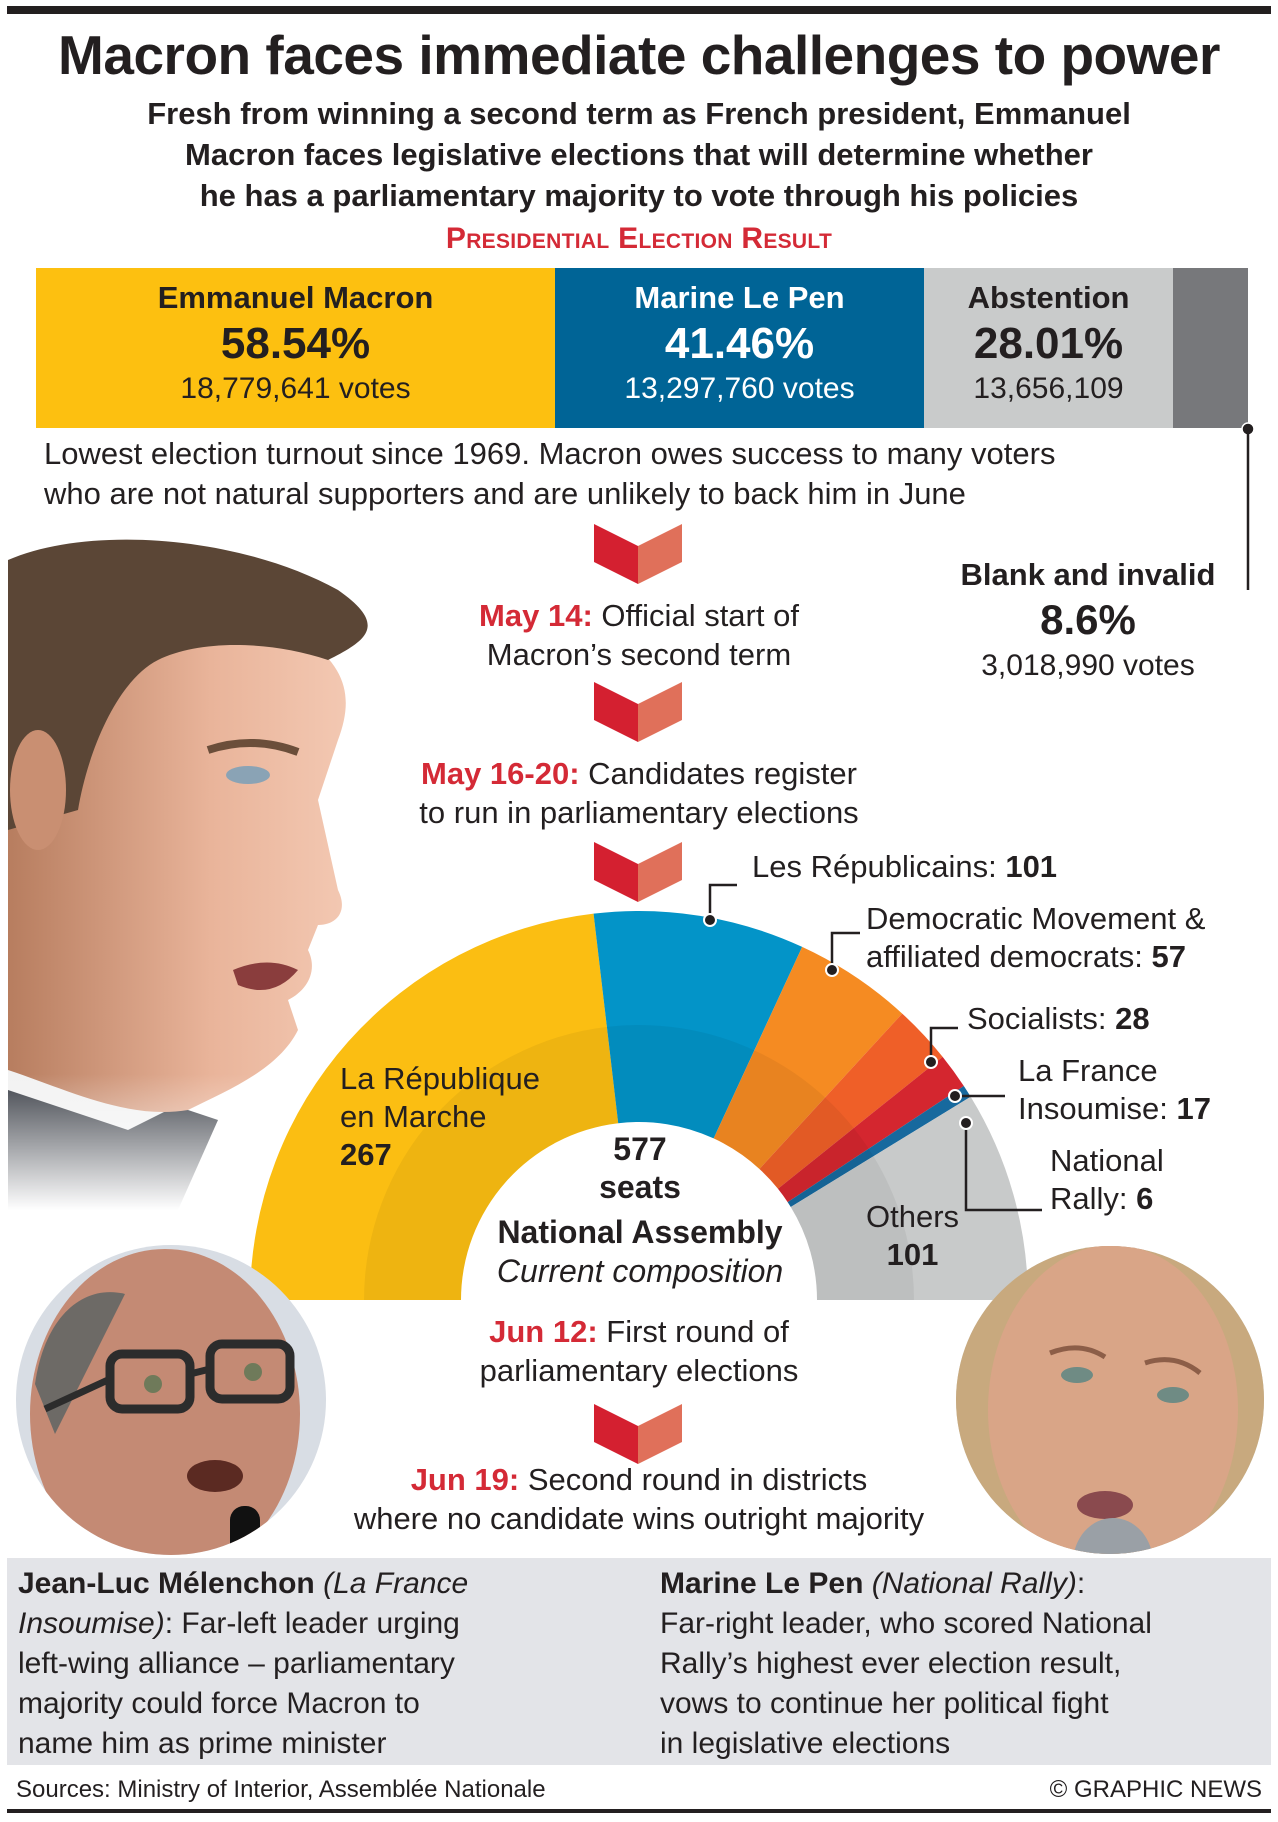  What do you see at coordinates (639, 812) in the screenshot?
I see `timeline-line: to run in parliamentary elections` at bounding box center [639, 812].